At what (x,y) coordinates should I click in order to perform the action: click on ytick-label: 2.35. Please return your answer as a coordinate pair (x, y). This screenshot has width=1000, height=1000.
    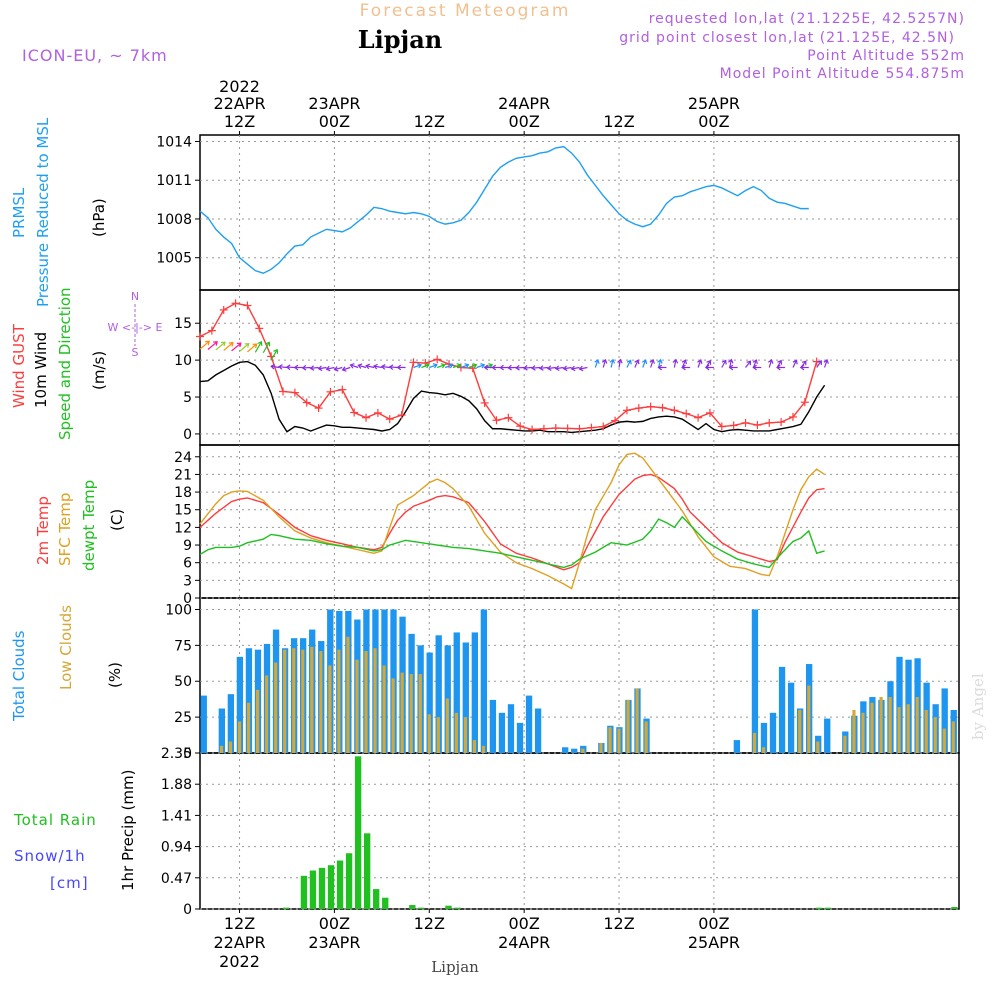
    Looking at the image, I should click on (176, 754).